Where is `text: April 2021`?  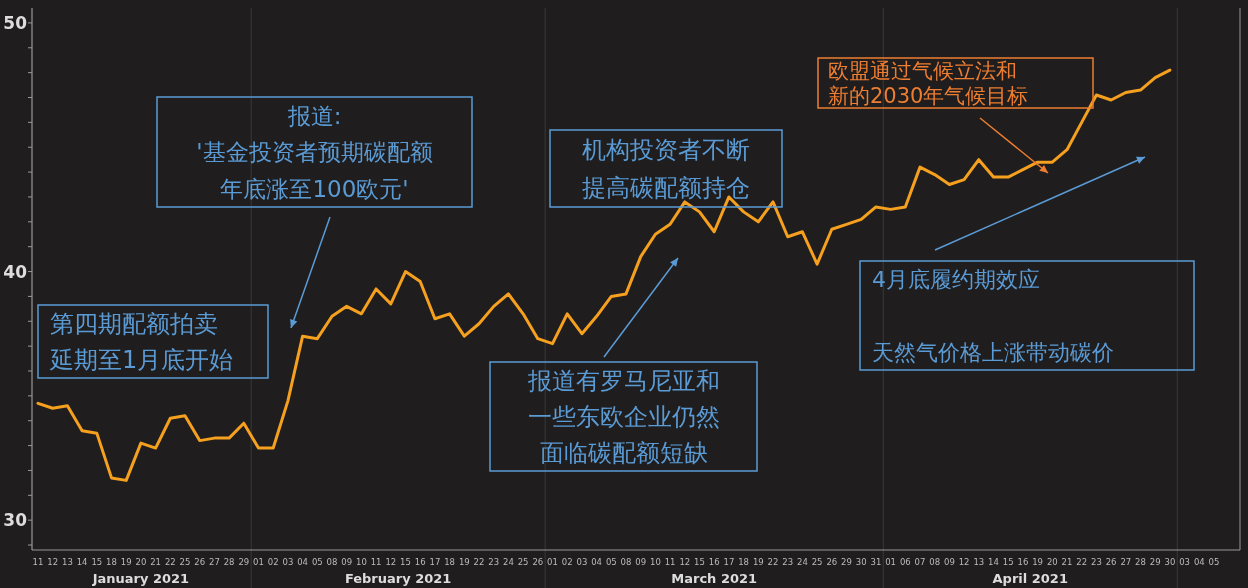
text: April 2021 is located at coordinates (1030, 578).